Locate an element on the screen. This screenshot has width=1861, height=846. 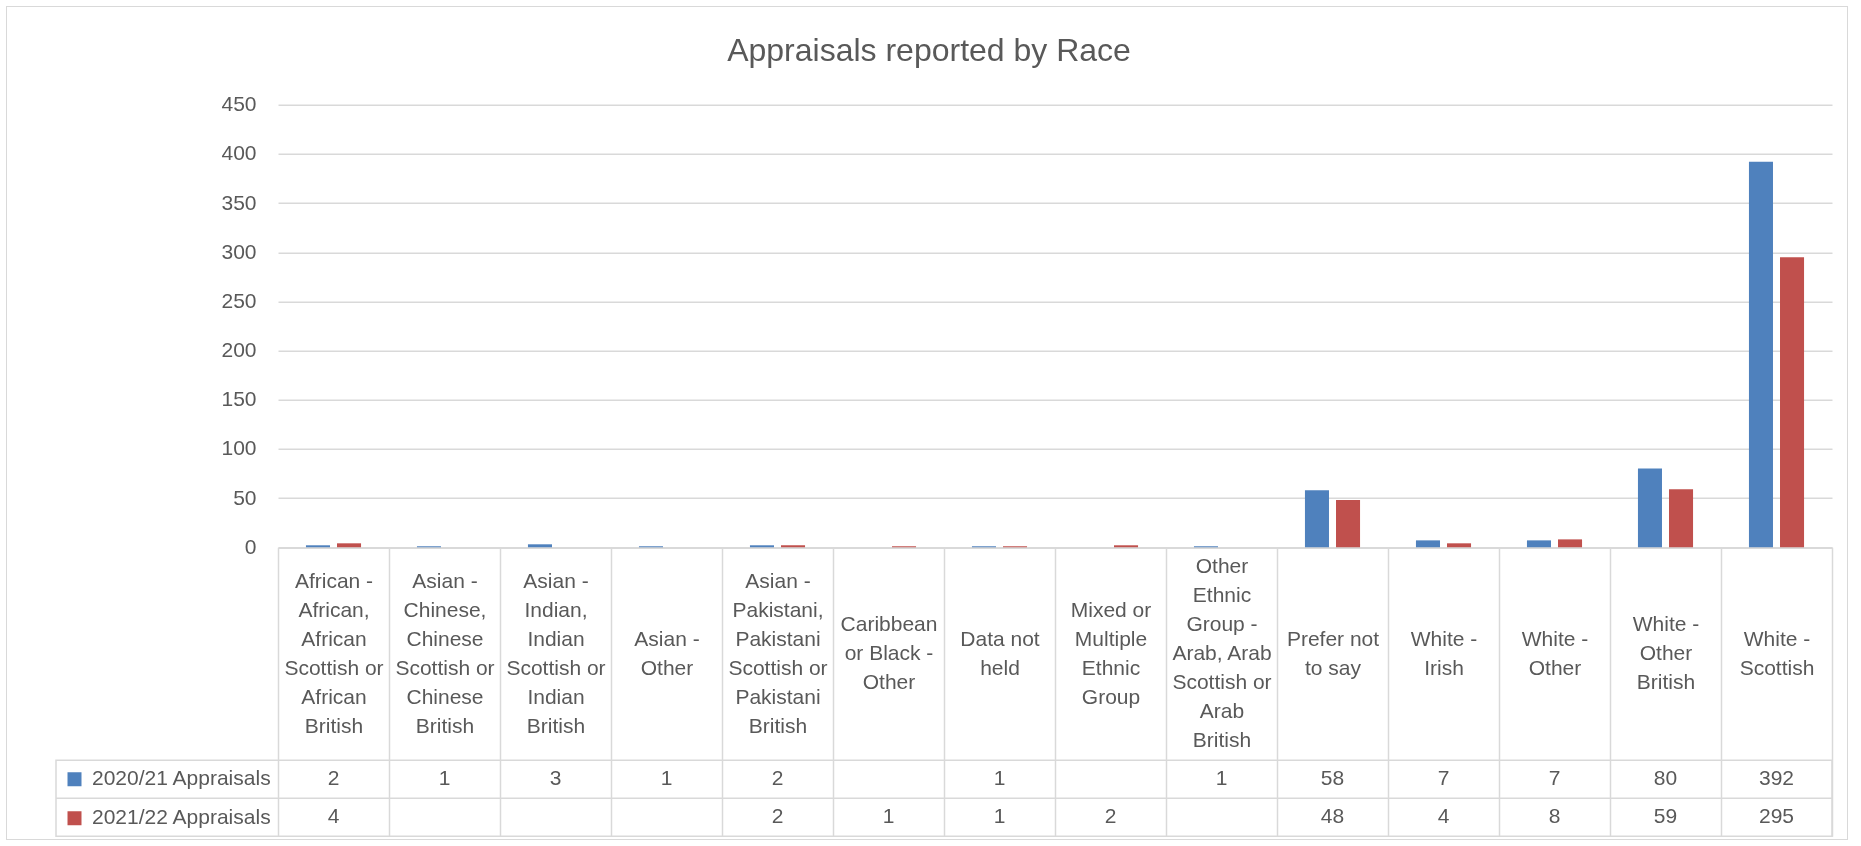
data-label: 59 is located at coordinates (1665, 816).